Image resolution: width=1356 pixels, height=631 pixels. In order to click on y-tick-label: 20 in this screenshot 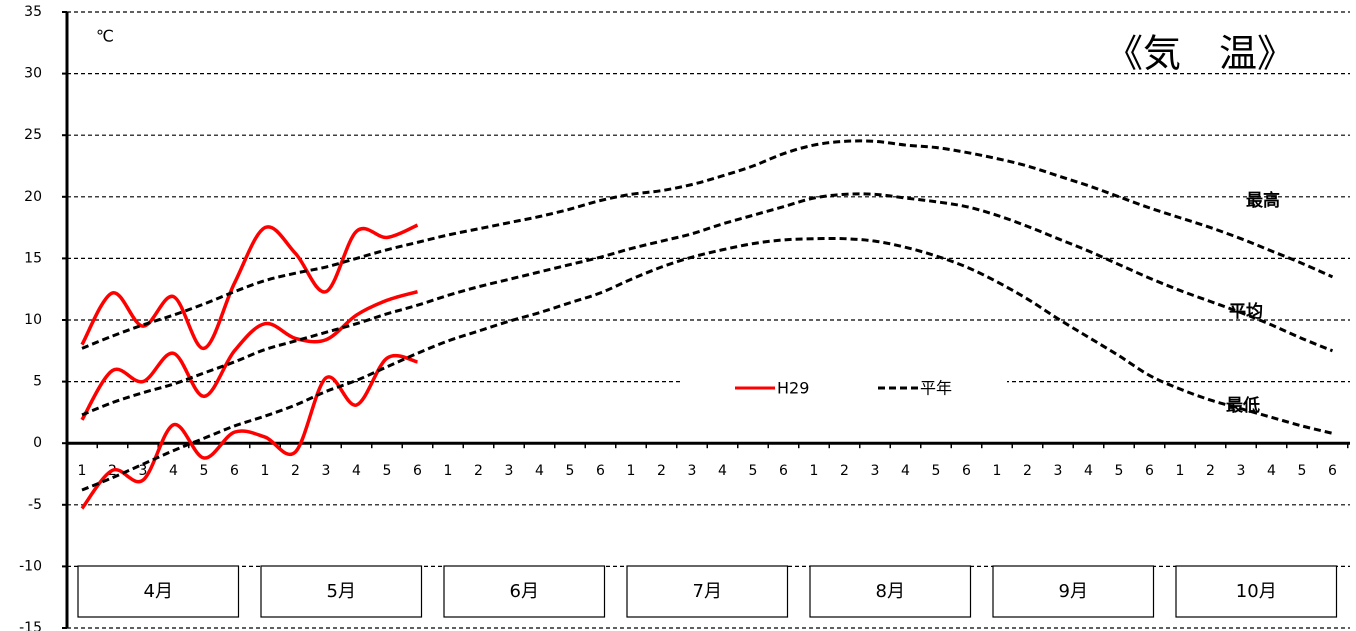, I will do `click(33, 197)`.